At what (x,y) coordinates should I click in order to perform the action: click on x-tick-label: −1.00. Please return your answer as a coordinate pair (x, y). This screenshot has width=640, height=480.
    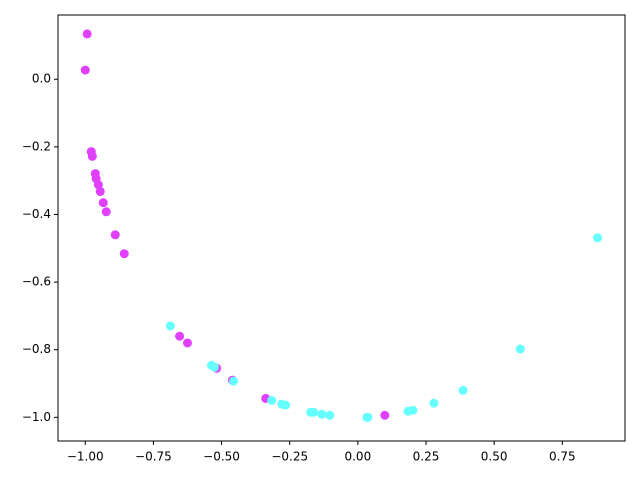
    Looking at the image, I should click on (85, 457).